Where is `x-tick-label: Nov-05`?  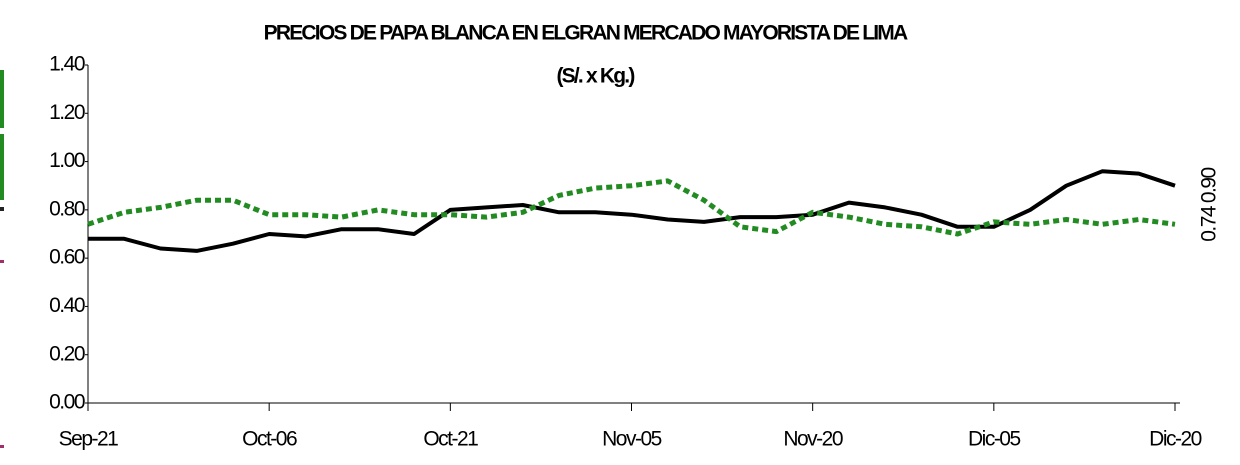 x-tick-label: Nov-05 is located at coordinates (632, 439).